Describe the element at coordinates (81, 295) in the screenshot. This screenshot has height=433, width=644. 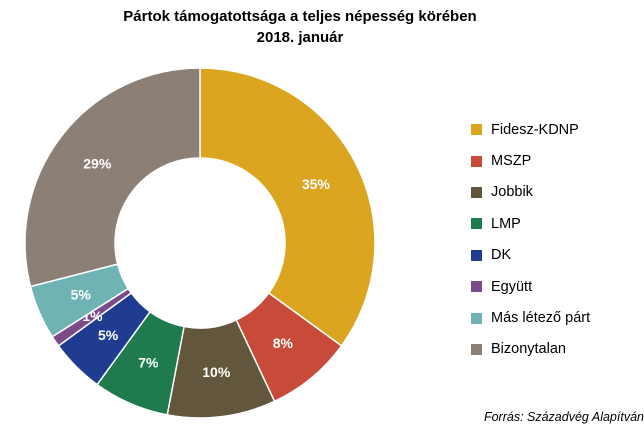
I see `data-label-m-s-l-tez-p-rt: 5%` at that location.